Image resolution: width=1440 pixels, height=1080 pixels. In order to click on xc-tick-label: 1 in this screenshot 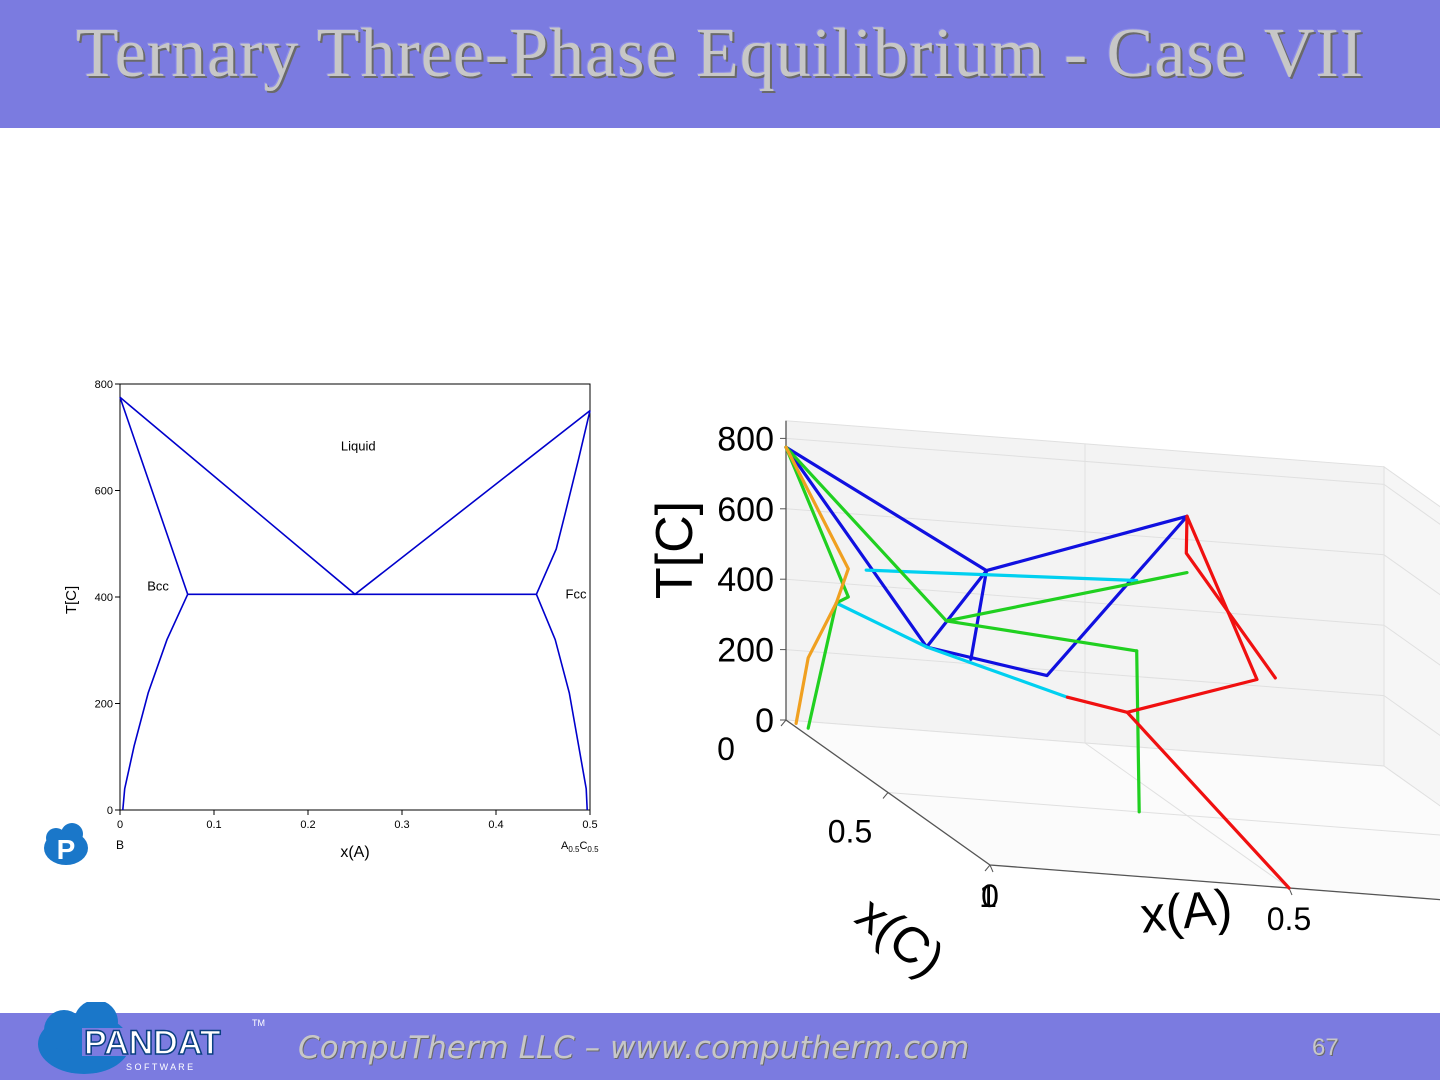, I will do `click(988, 896)`.